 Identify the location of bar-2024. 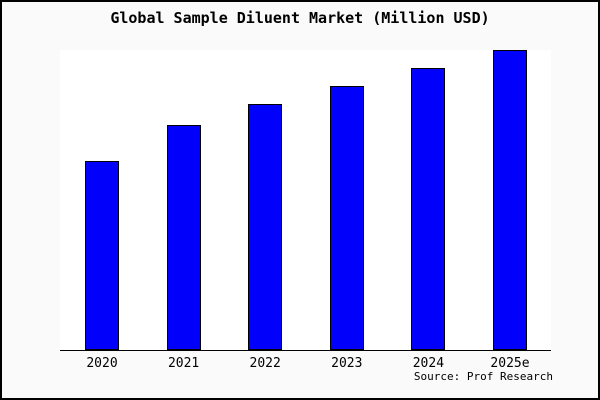
(428, 209).